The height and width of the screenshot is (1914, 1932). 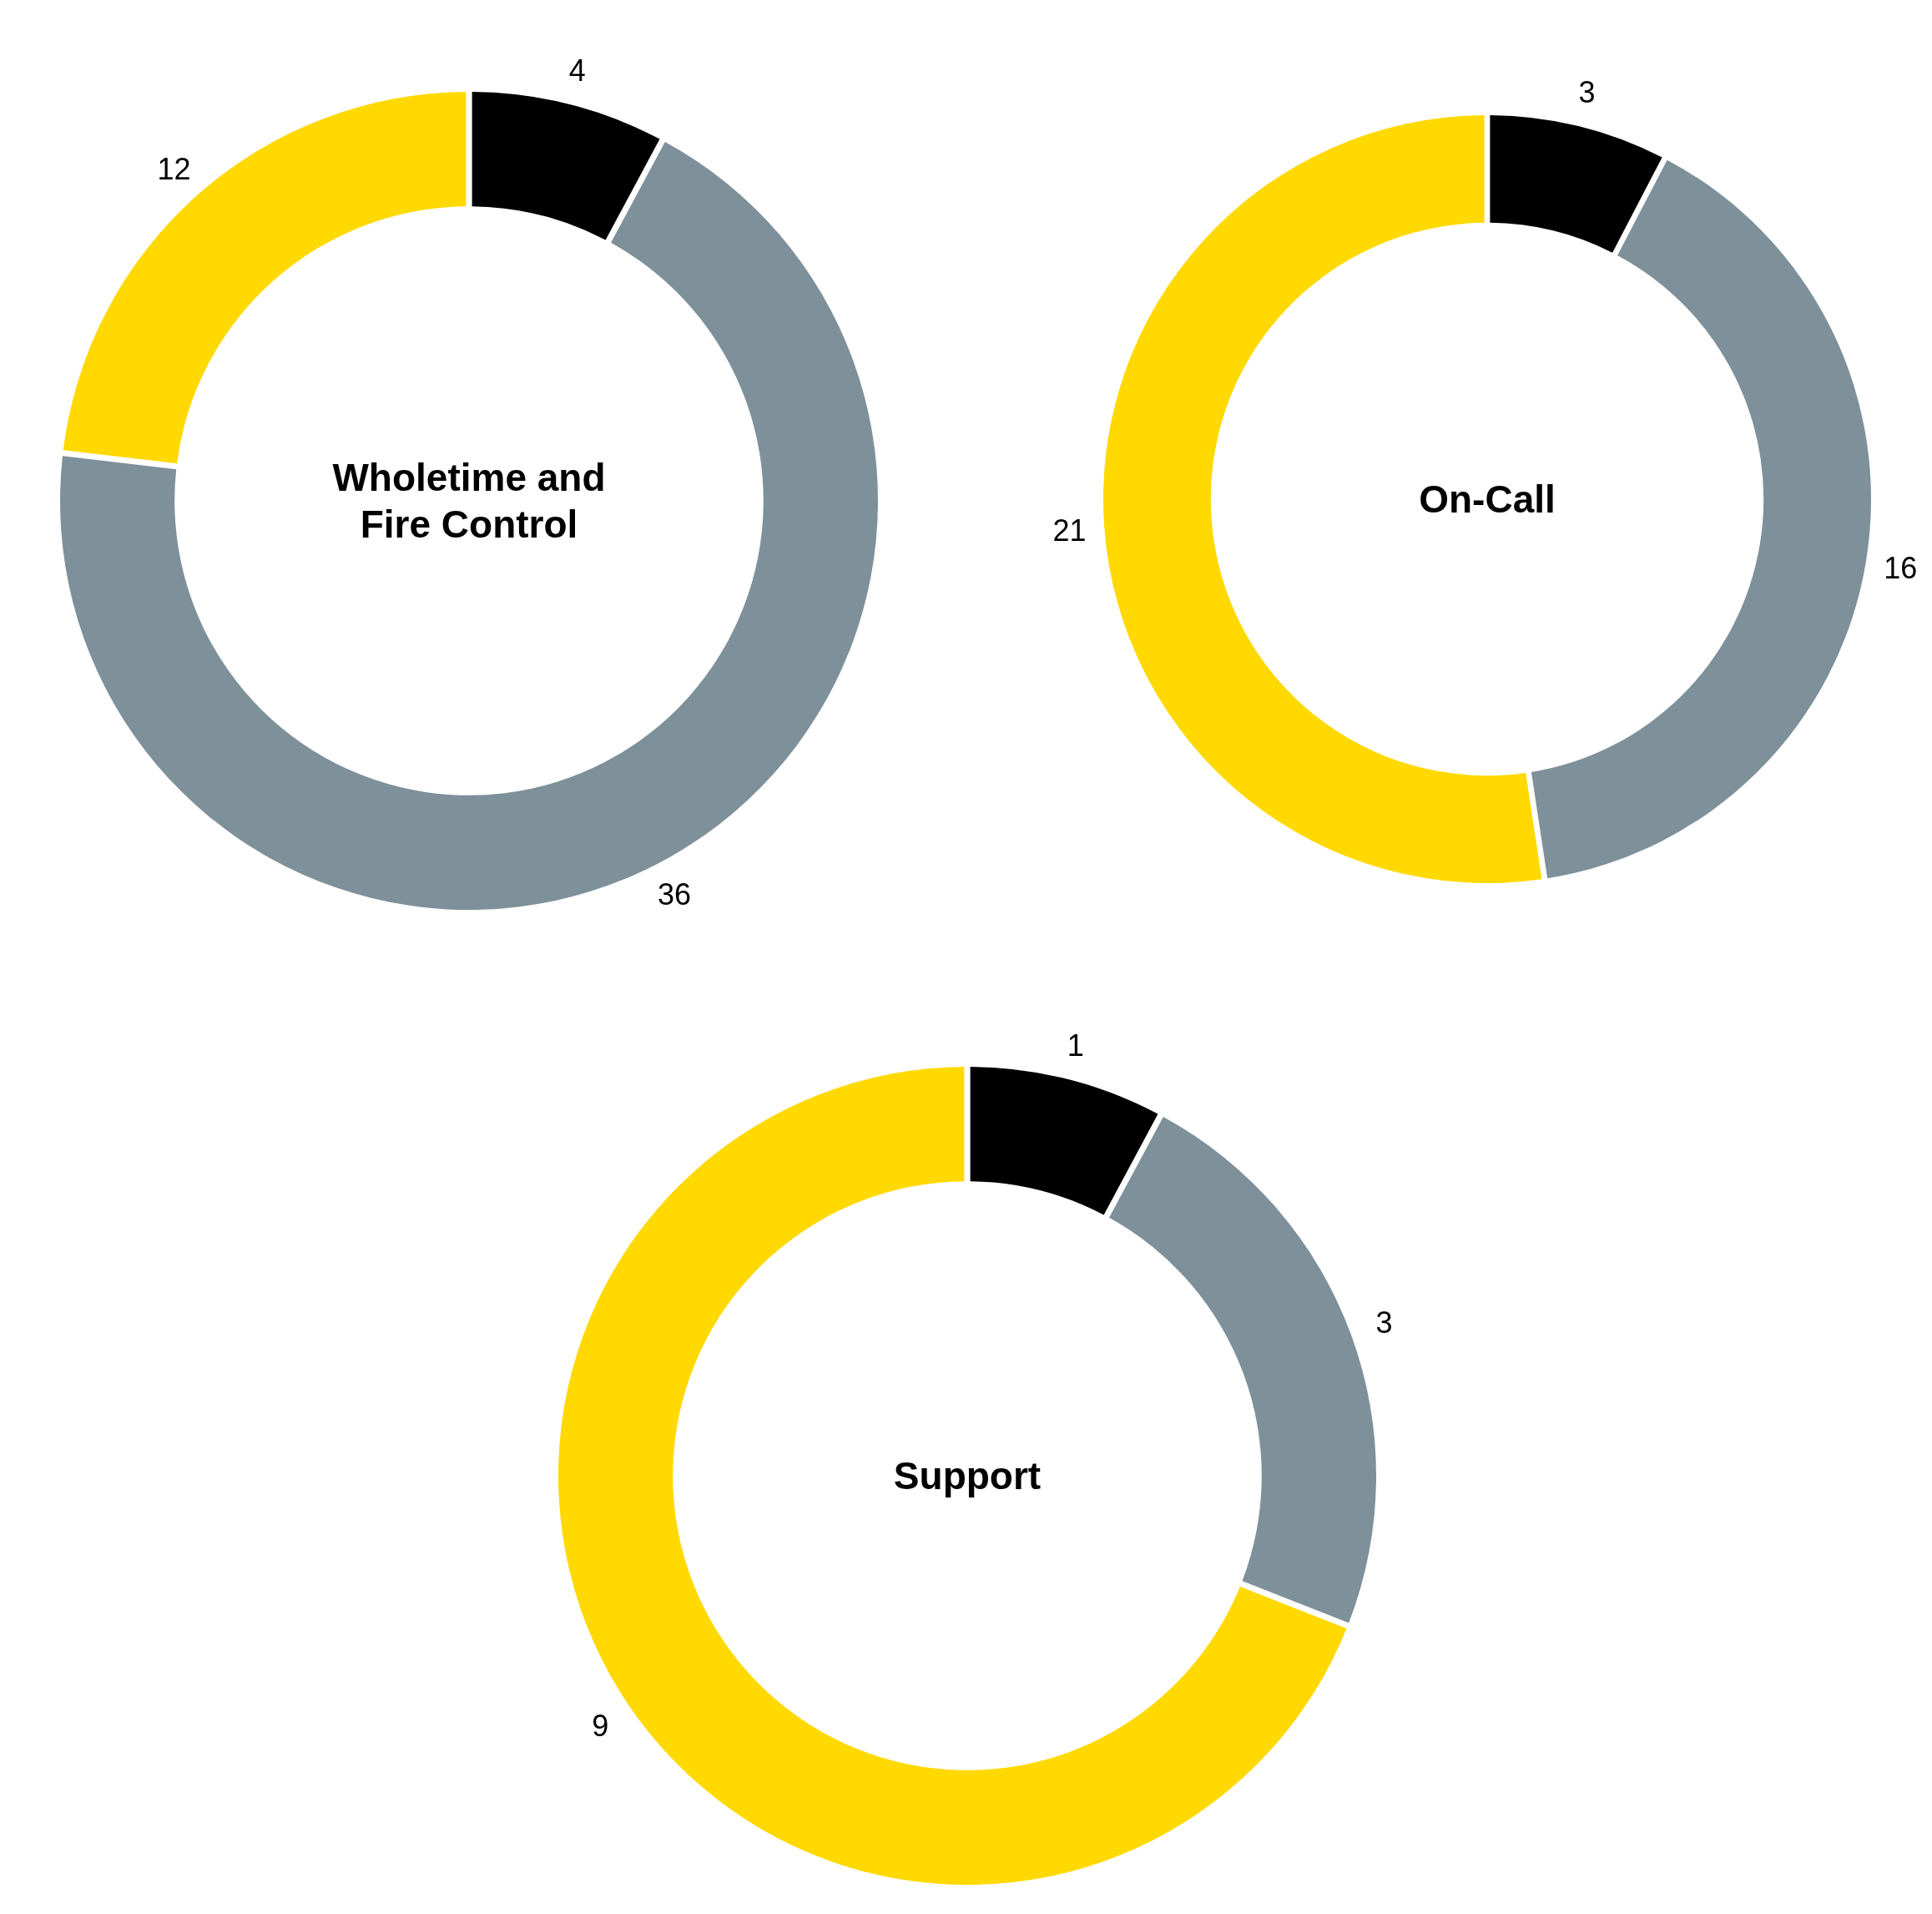 I want to click on data-label: 9, so click(x=600, y=1726).